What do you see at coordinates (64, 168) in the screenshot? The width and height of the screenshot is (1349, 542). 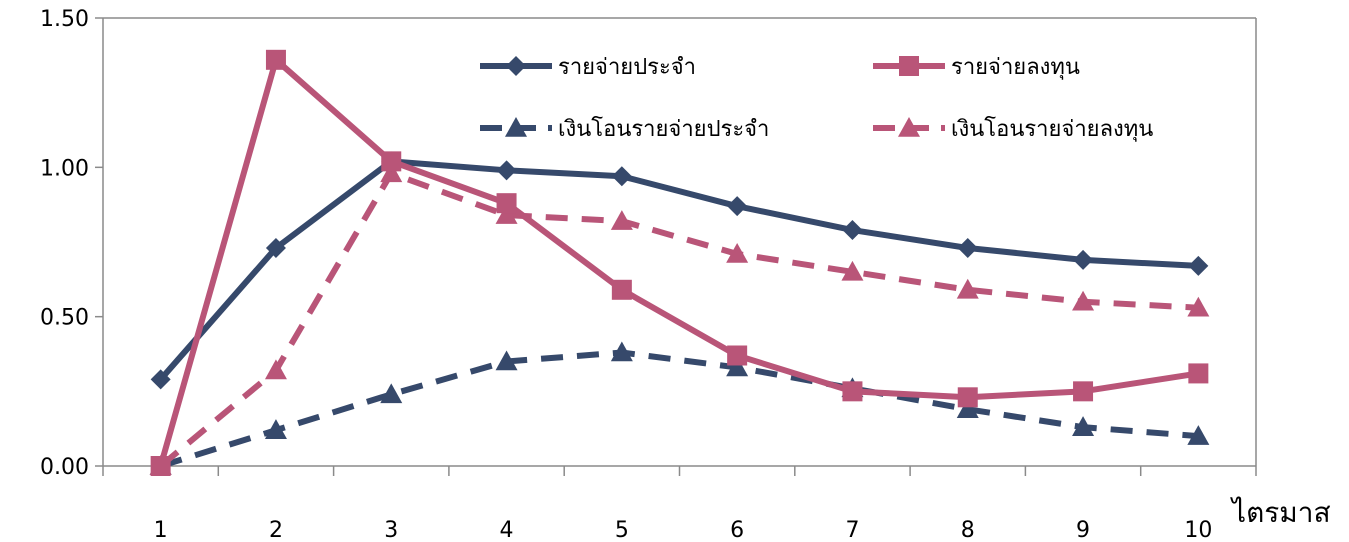 I see `y-tick-label: 1.00` at bounding box center [64, 168].